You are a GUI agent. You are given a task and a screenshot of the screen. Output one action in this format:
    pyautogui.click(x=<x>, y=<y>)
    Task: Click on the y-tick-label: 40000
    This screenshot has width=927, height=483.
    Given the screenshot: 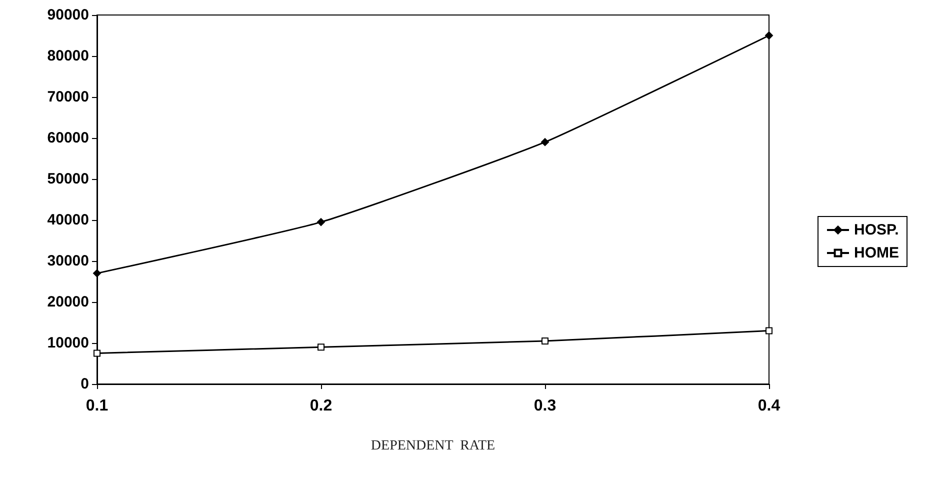 What is the action you would take?
    pyautogui.click(x=68, y=220)
    